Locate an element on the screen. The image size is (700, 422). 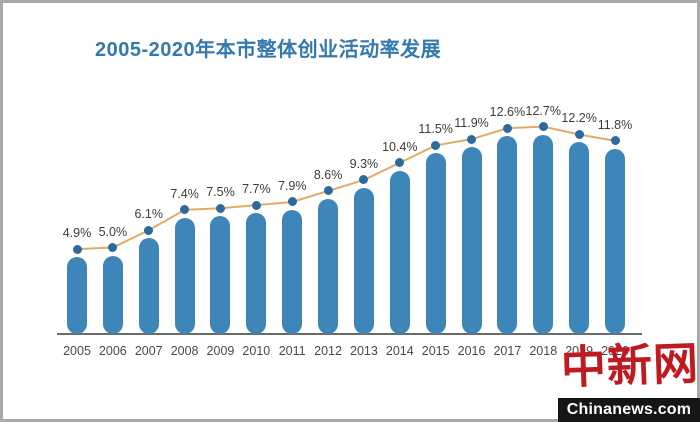
value-label-2017: 12.6% is located at coordinates (507, 112).